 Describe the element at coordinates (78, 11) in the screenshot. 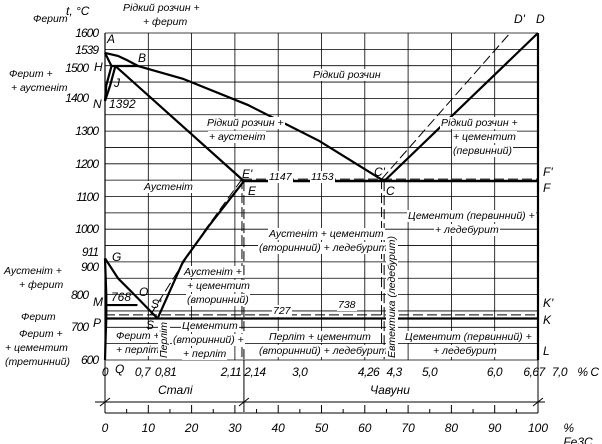

I see `t-axis-label: t, °C` at that location.